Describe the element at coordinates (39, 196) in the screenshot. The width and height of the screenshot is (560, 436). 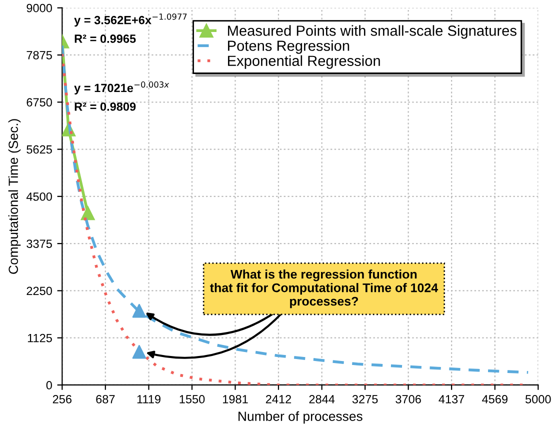
I see `y-tick-label: 4500` at that location.